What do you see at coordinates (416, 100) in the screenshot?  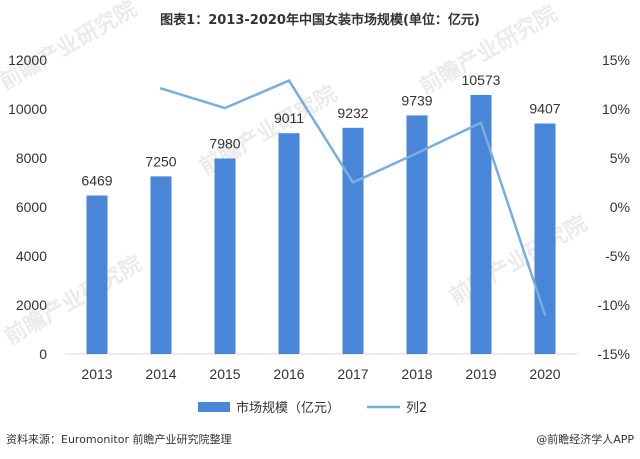 I see `bar-data-label: 9739` at bounding box center [416, 100].